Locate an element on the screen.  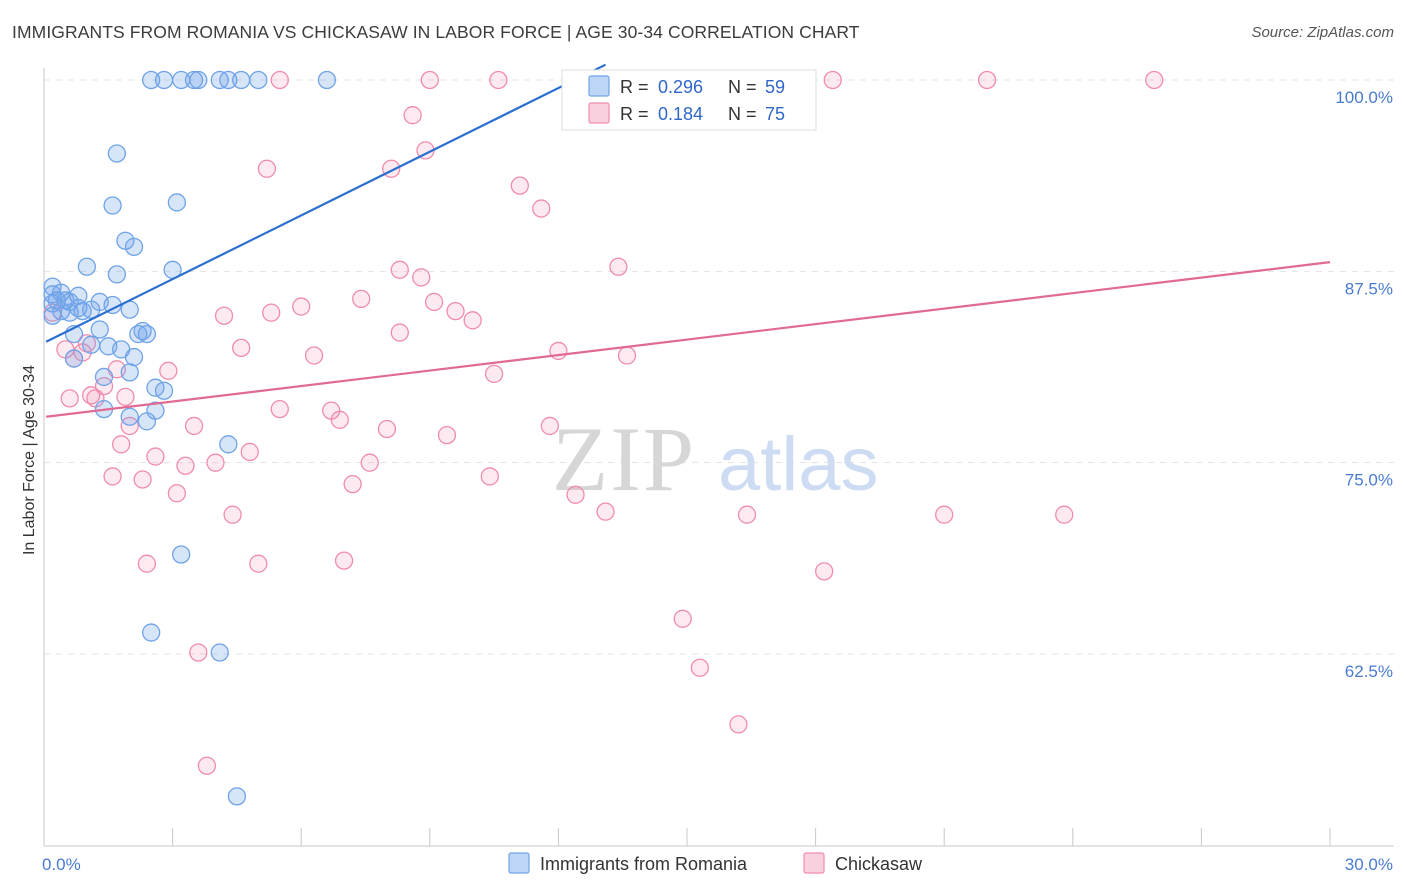
bottom-legend-label-romania: Immigrants from Romania is located at coordinates (644, 864).